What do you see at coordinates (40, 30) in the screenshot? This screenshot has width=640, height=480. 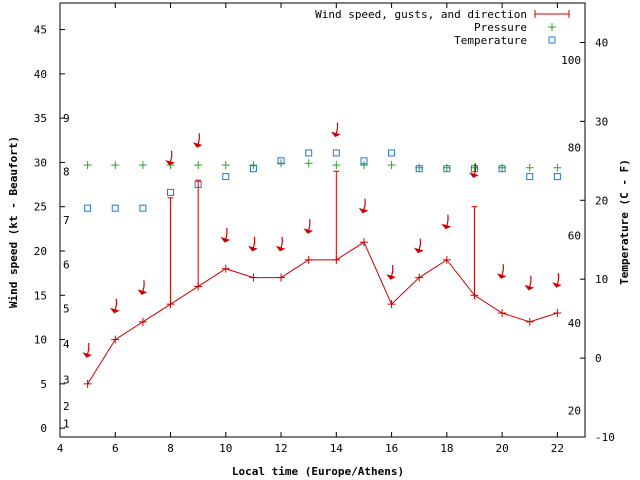 I see `left-tick-label: 45` at bounding box center [40, 30].